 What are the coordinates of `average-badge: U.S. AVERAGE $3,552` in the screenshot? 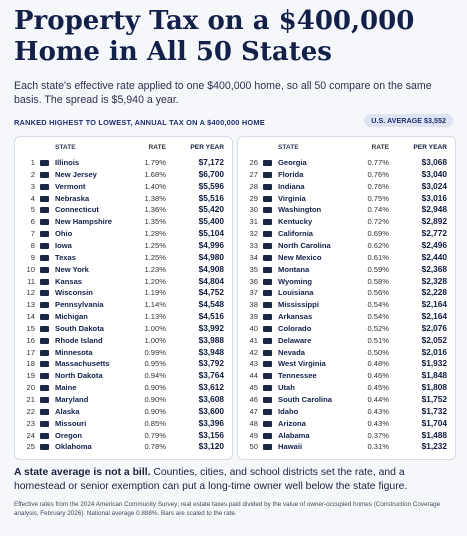 It's located at (408, 120).